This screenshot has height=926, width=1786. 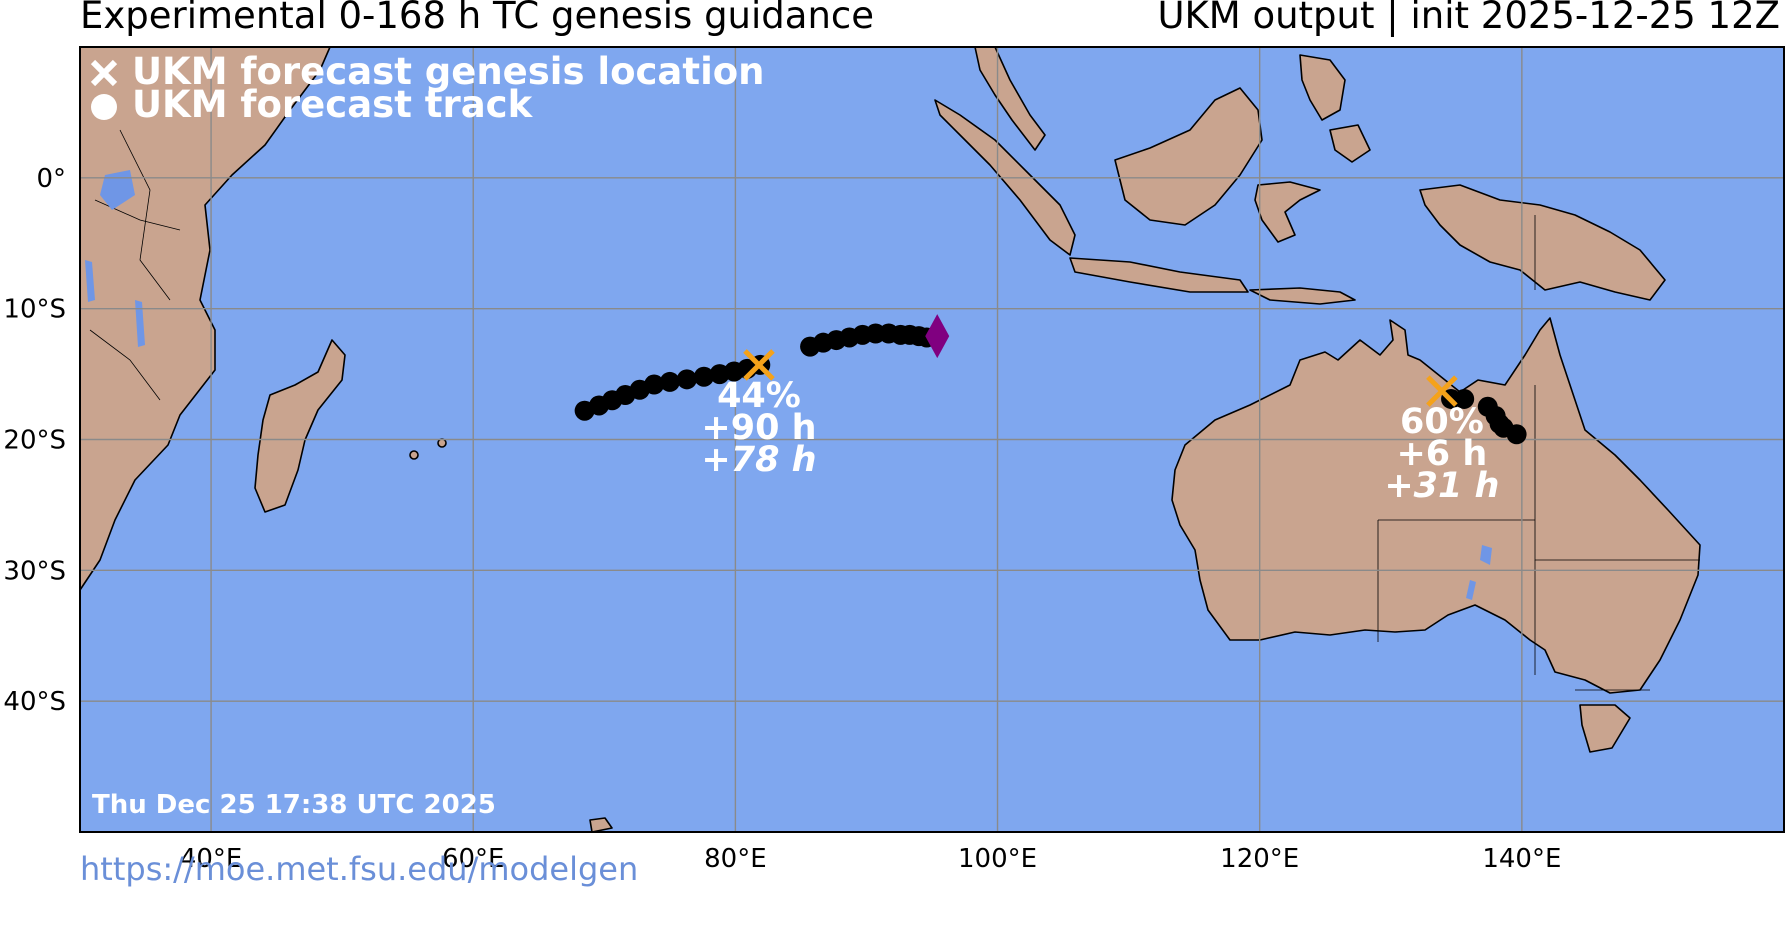 I want to click on genesis-probability: 60%, so click(x=1442, y=422).